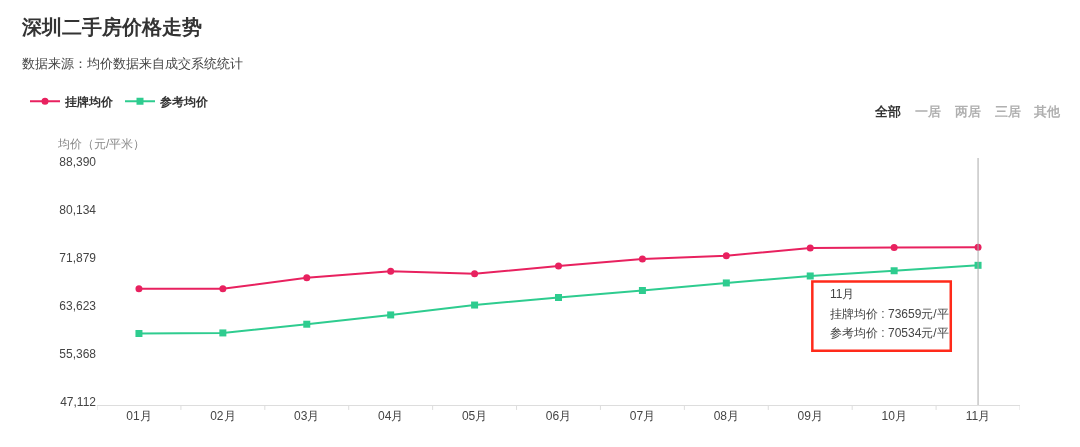 Image resolution: width=1080 pixels, height=447 pixels. I want to click on annotation: 11月, so click(842, 294).